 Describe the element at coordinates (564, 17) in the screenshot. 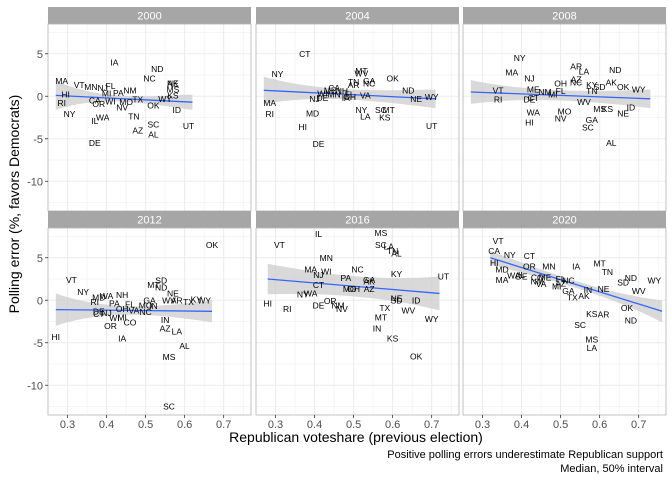

I see `panel-strip-label: 2008` at that location.